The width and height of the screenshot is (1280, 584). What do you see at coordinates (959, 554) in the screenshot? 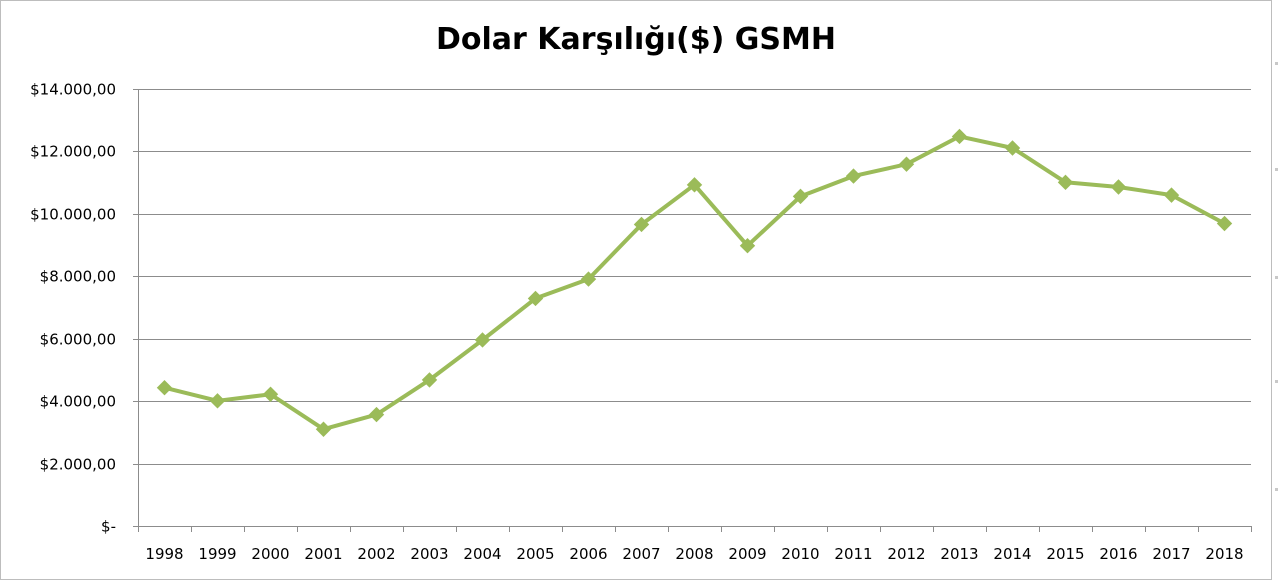
I see `x-tick-label: 2013` at bounding box center [959, 554].